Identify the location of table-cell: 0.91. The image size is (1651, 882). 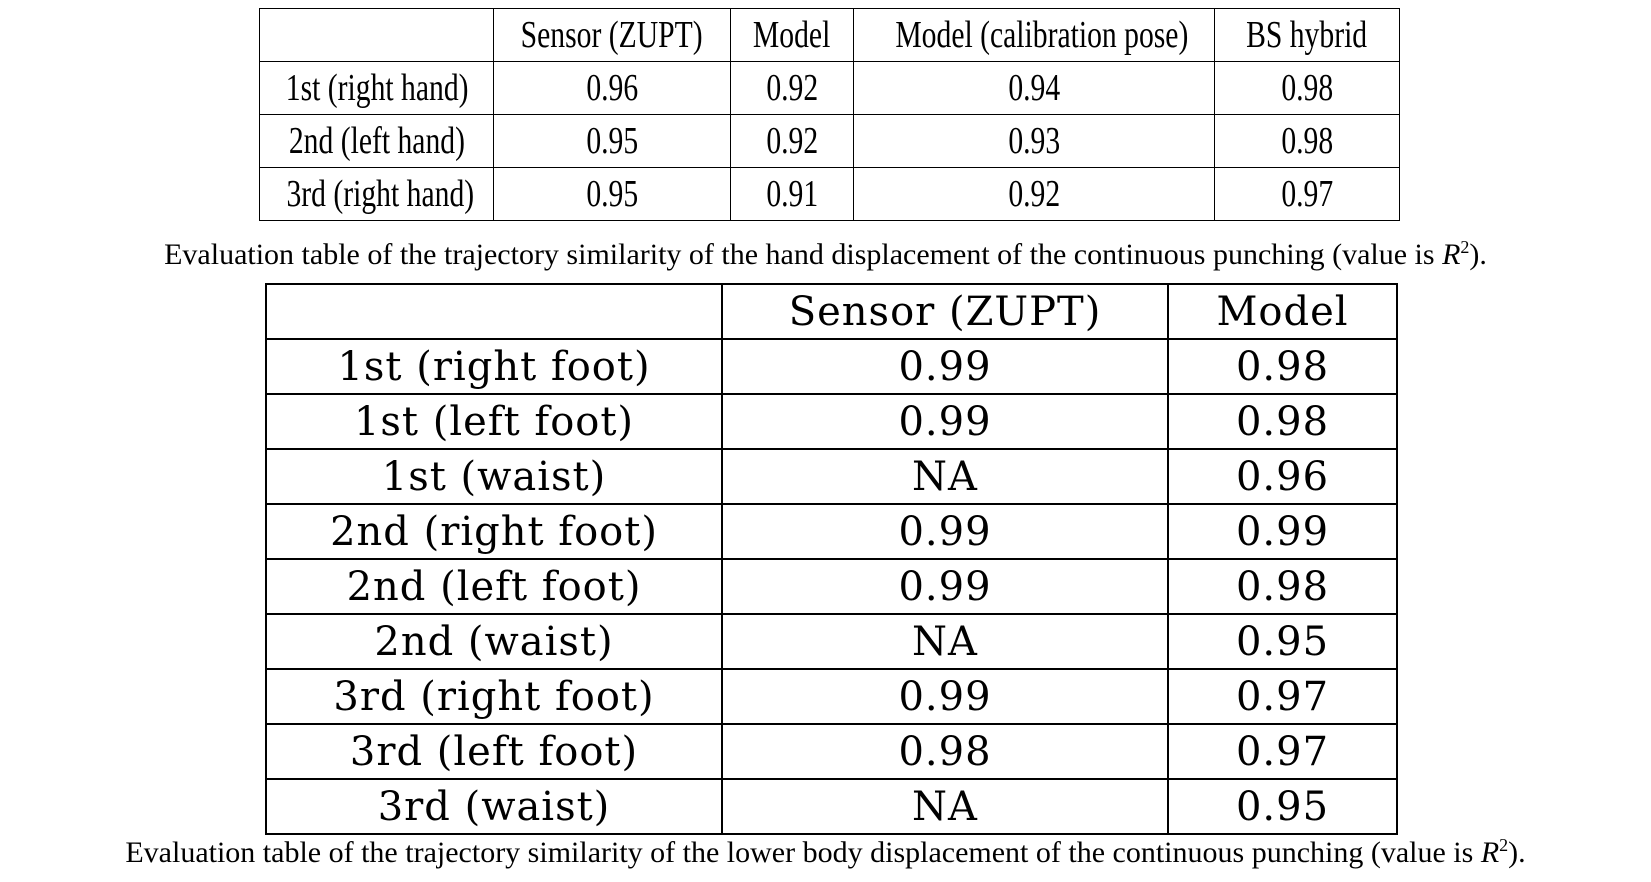
(792, 194).